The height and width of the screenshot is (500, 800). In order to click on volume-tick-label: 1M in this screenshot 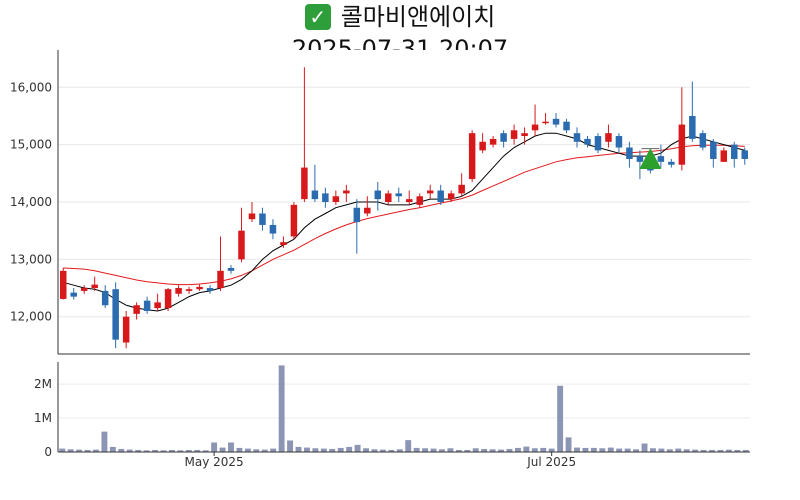, I will do `click(43, 418)`.